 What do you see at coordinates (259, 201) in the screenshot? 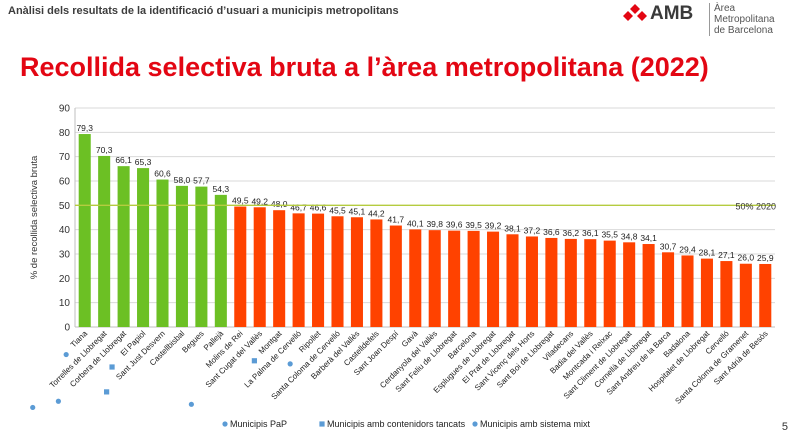
I see `data-label: 49,2` at bounding box center [259, 201].